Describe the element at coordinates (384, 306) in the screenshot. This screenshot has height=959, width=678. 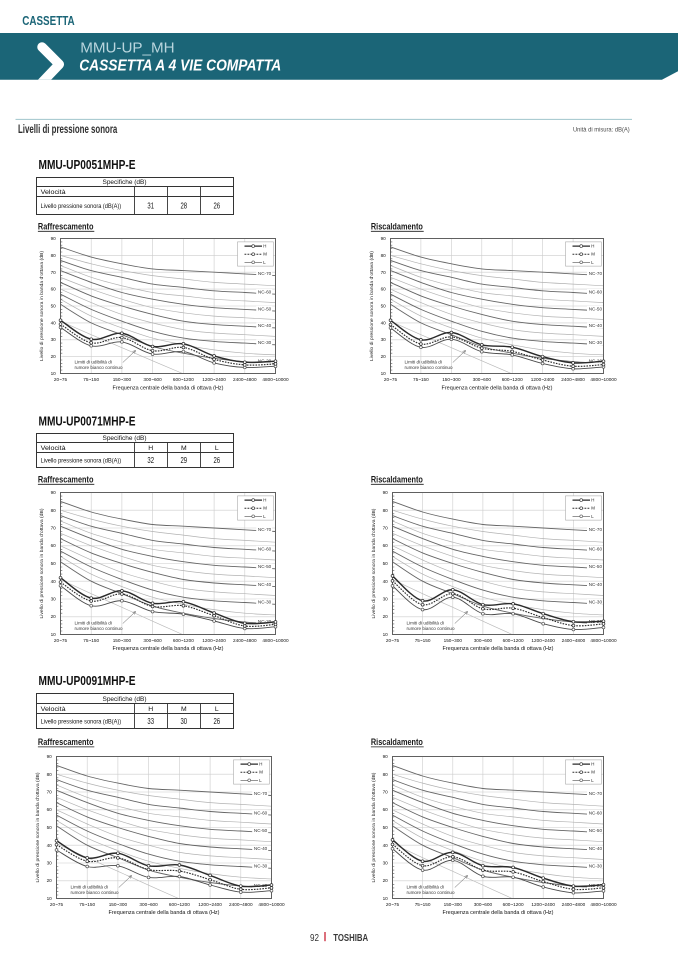
I see `svg-text: 50` at that location.